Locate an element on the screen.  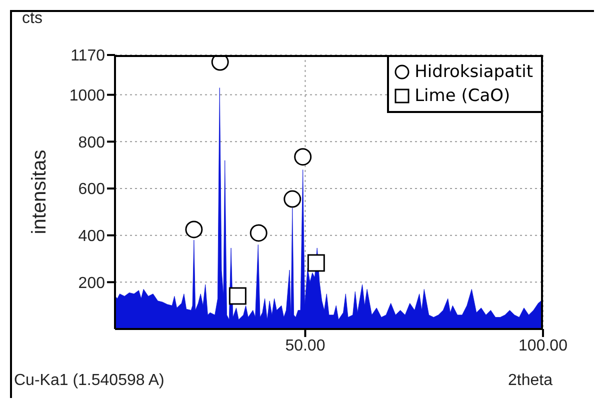
x-axis-title: 2theta is located at coordinates (530, 381).